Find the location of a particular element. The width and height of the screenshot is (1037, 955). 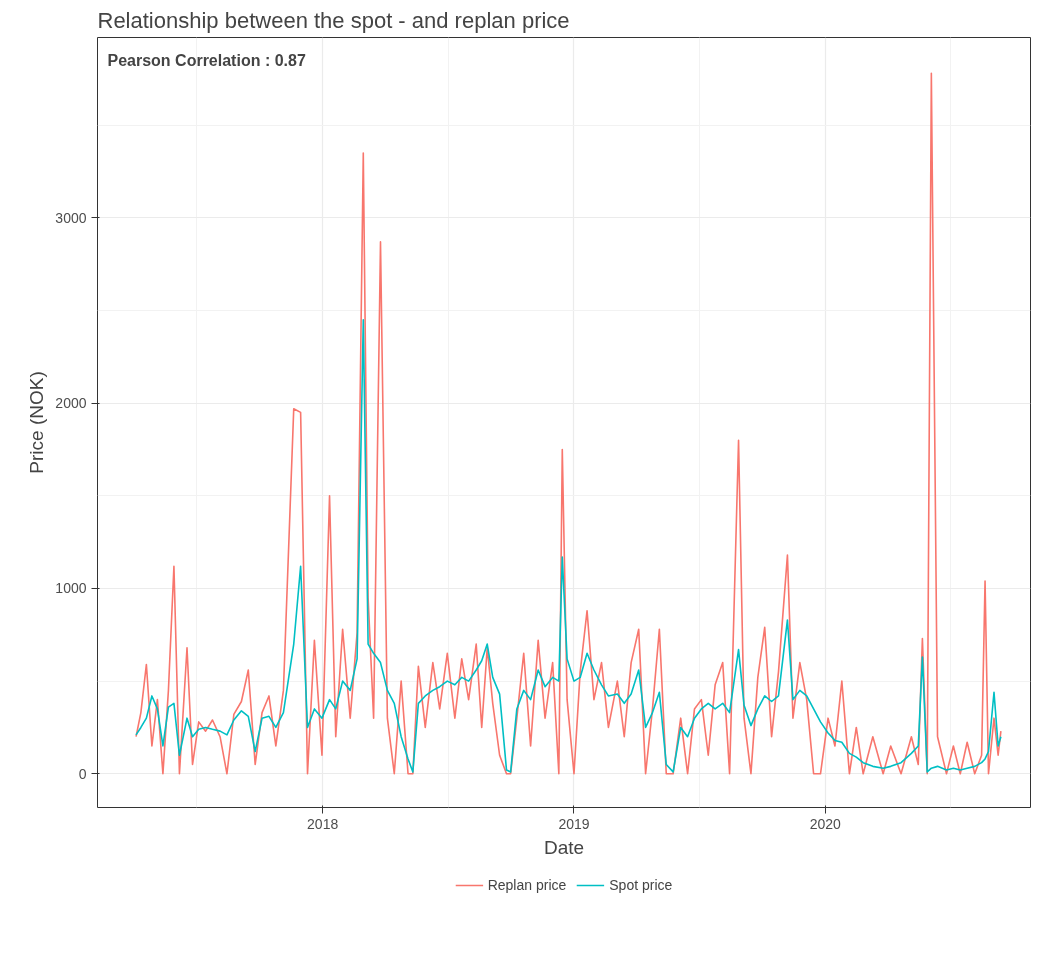

chart-title: Relationship between the spot - and replan price is located at coordinates (333, 20).